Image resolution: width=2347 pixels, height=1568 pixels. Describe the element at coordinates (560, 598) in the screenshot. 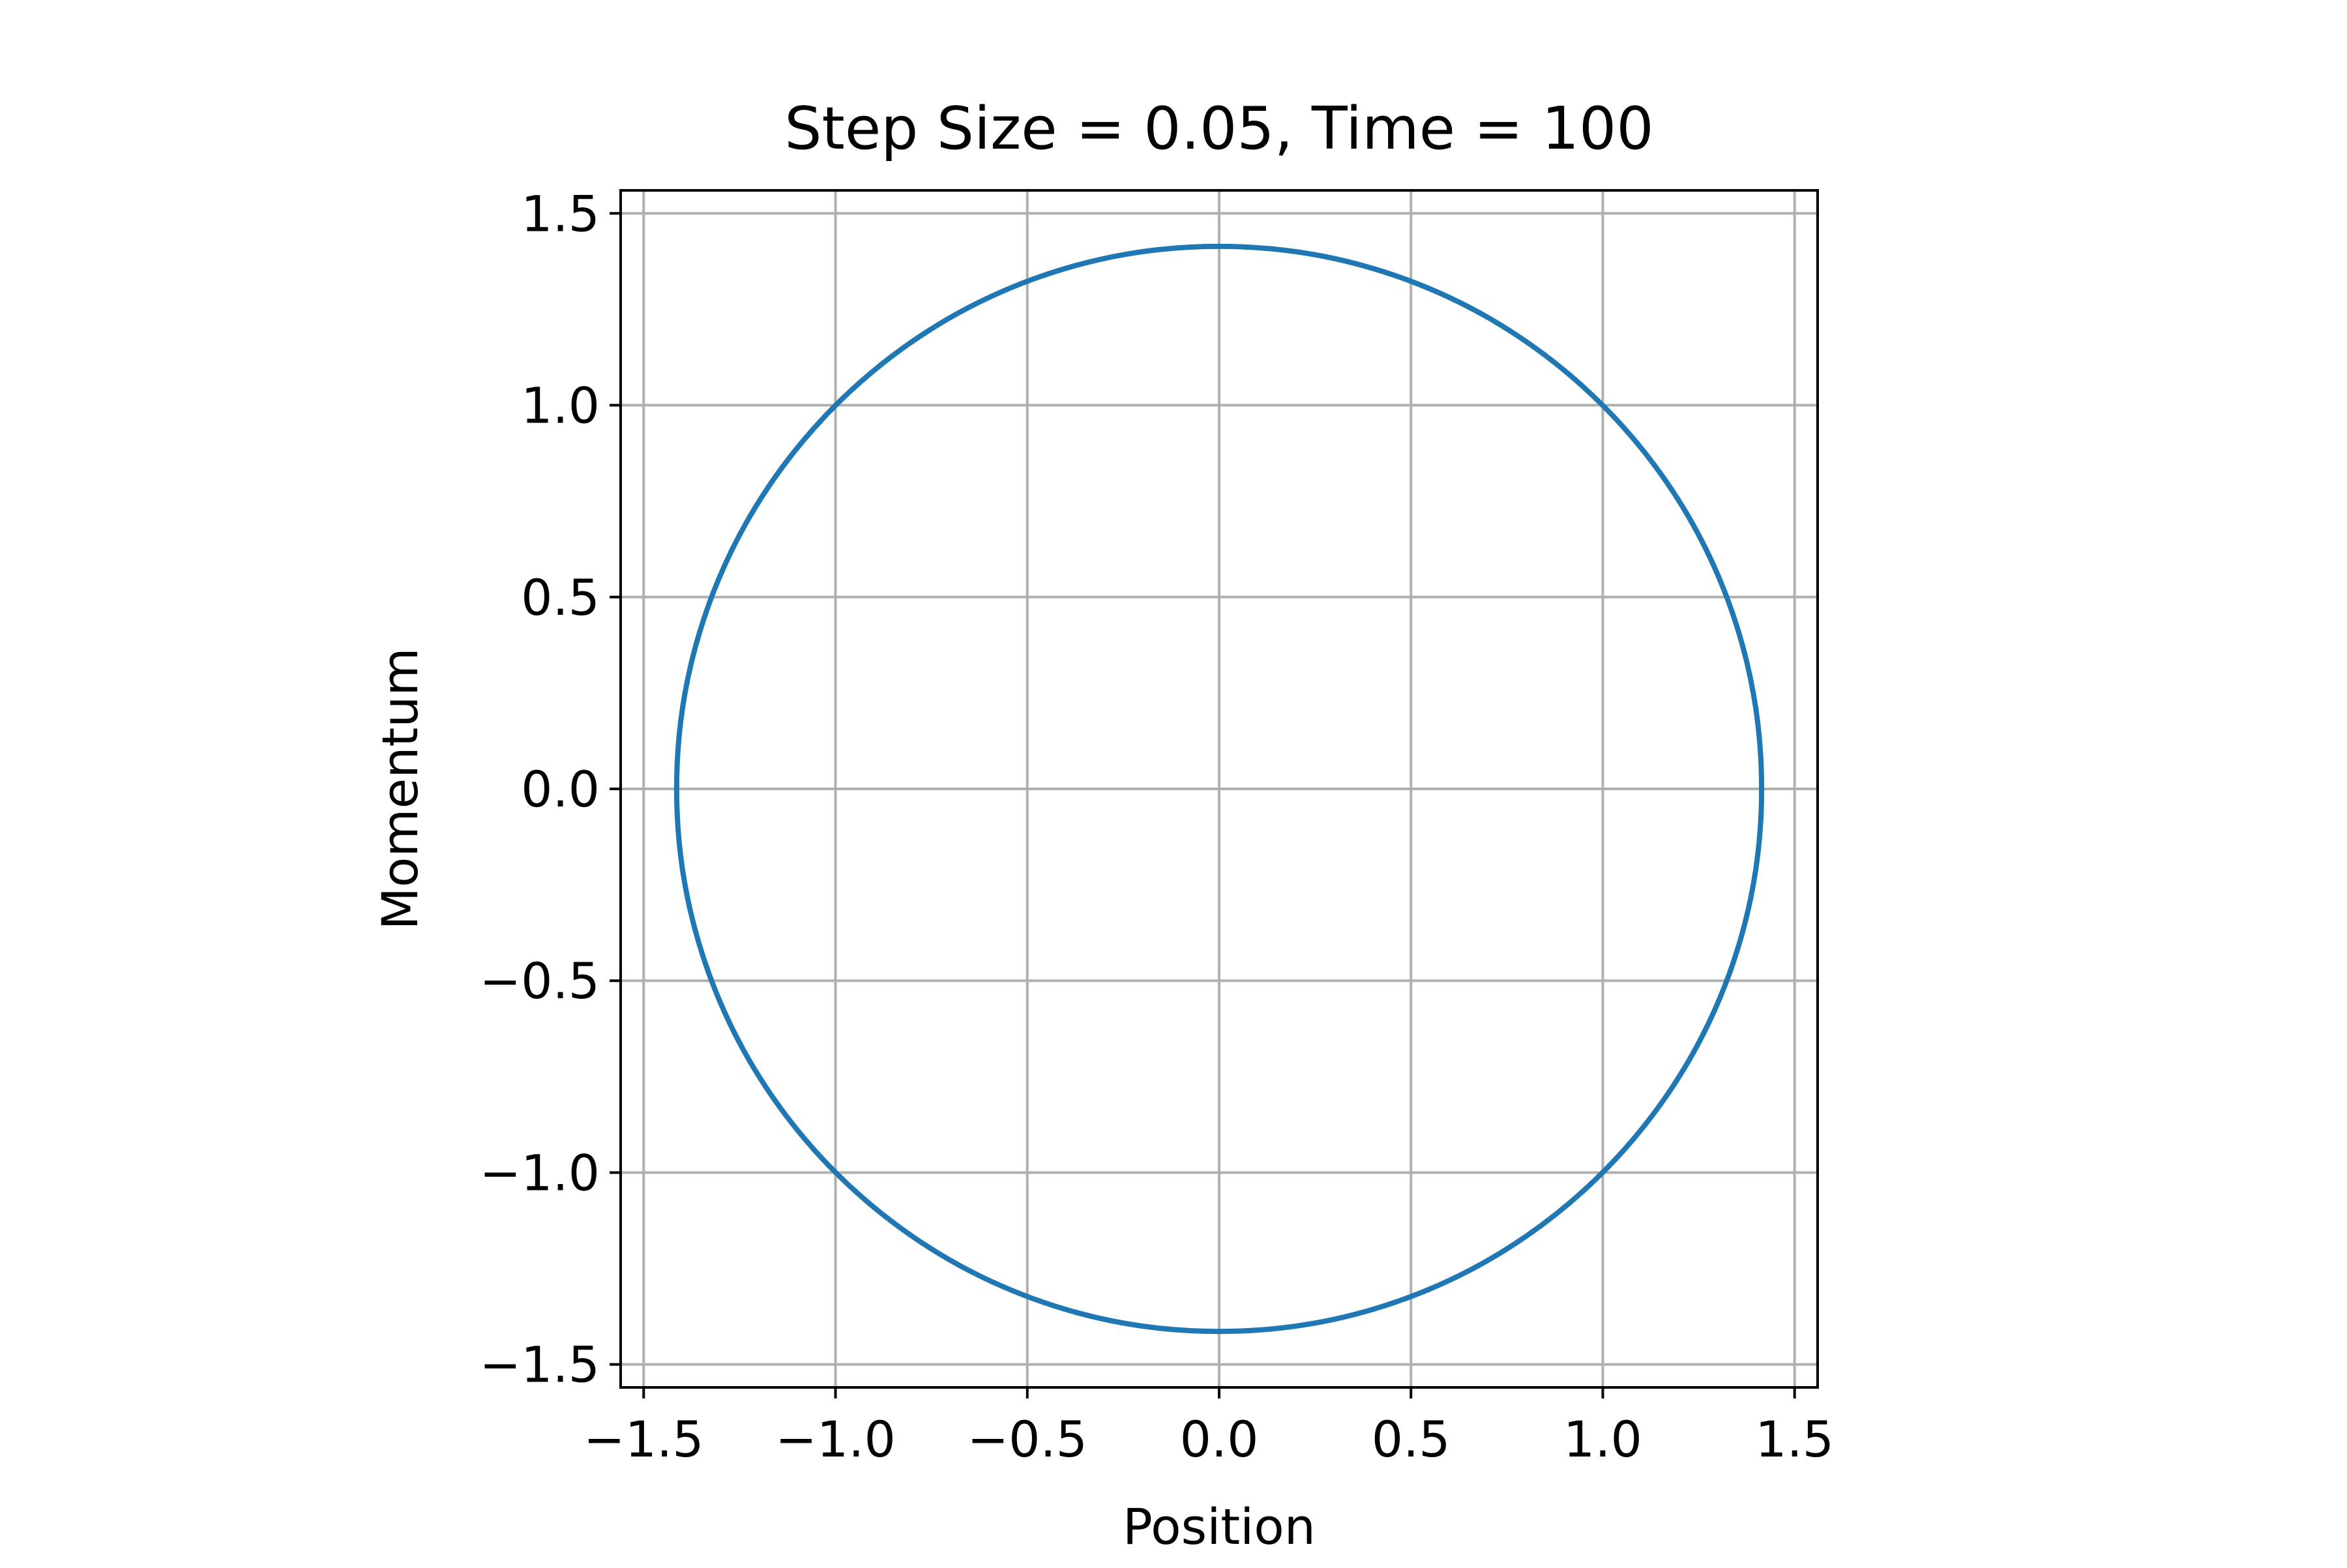

I see `y-tick-label: 0.5` at that location.